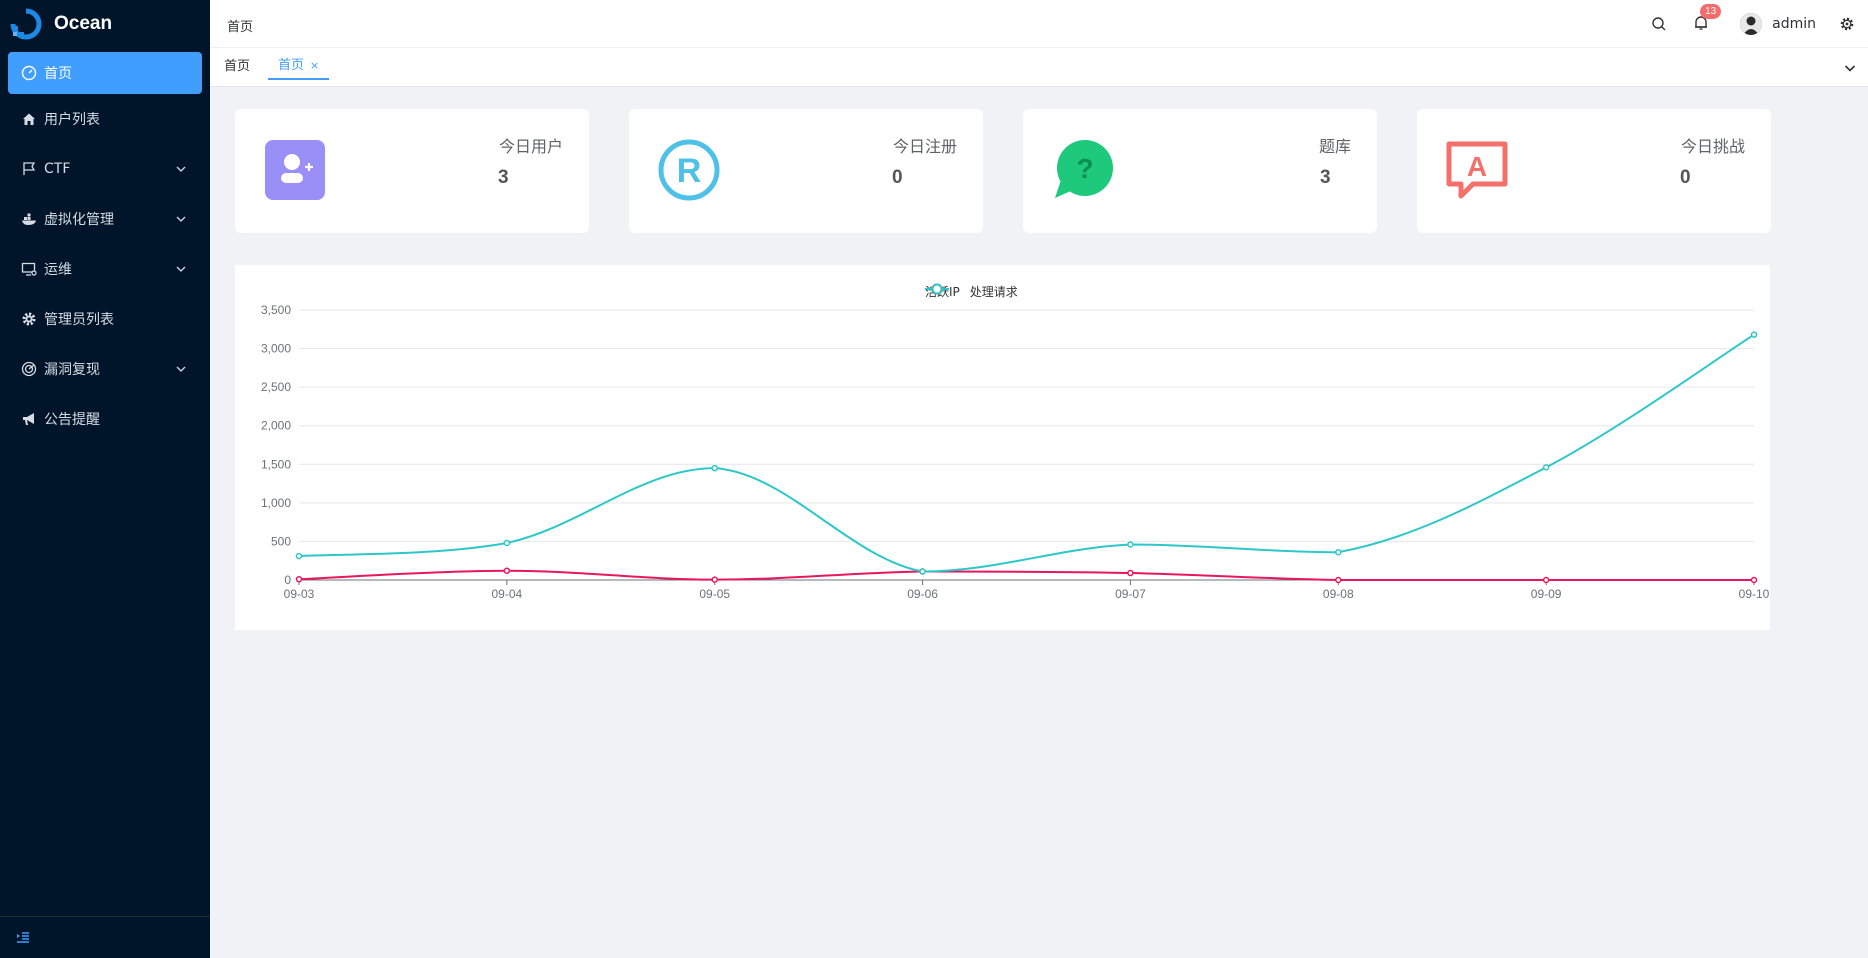  I want to click on user-add-icon, so click(295, 170).